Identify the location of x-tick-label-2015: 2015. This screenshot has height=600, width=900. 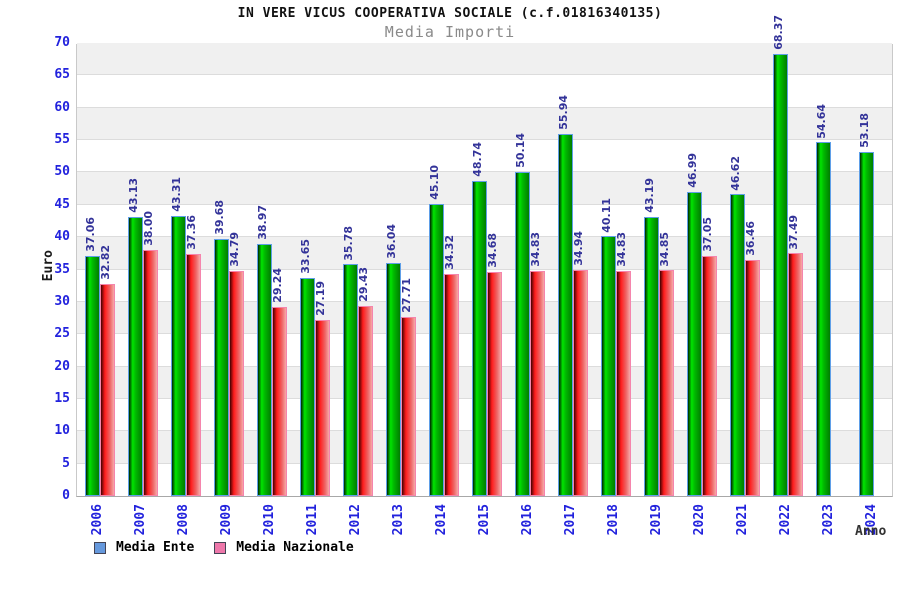
(484, 520).